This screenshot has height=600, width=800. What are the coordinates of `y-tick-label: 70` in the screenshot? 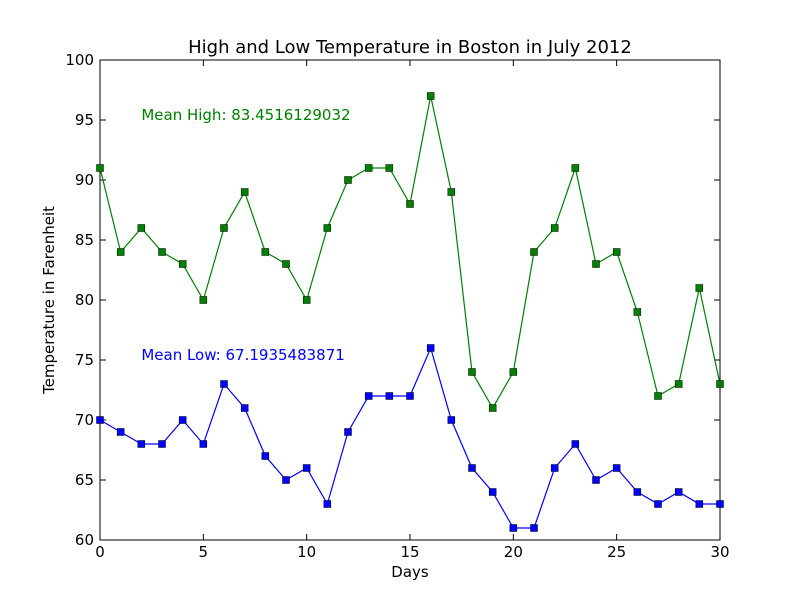 It's located at (84, 420).